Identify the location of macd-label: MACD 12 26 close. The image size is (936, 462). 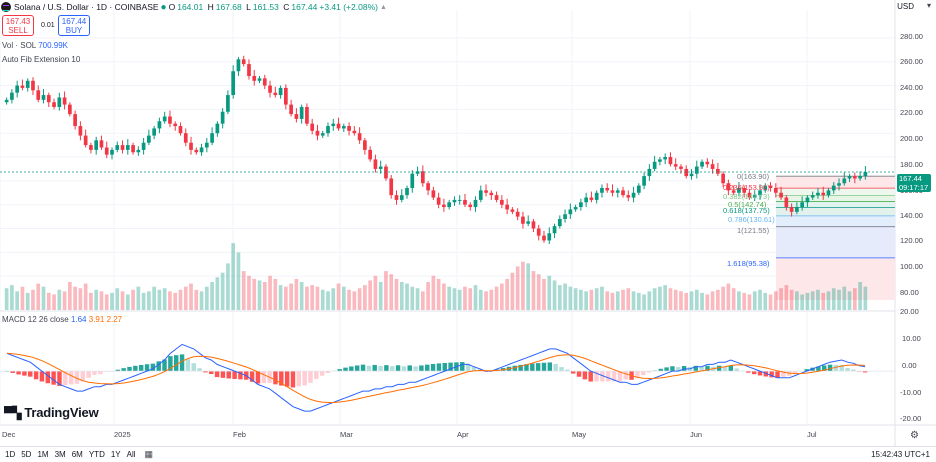
(35, 319).